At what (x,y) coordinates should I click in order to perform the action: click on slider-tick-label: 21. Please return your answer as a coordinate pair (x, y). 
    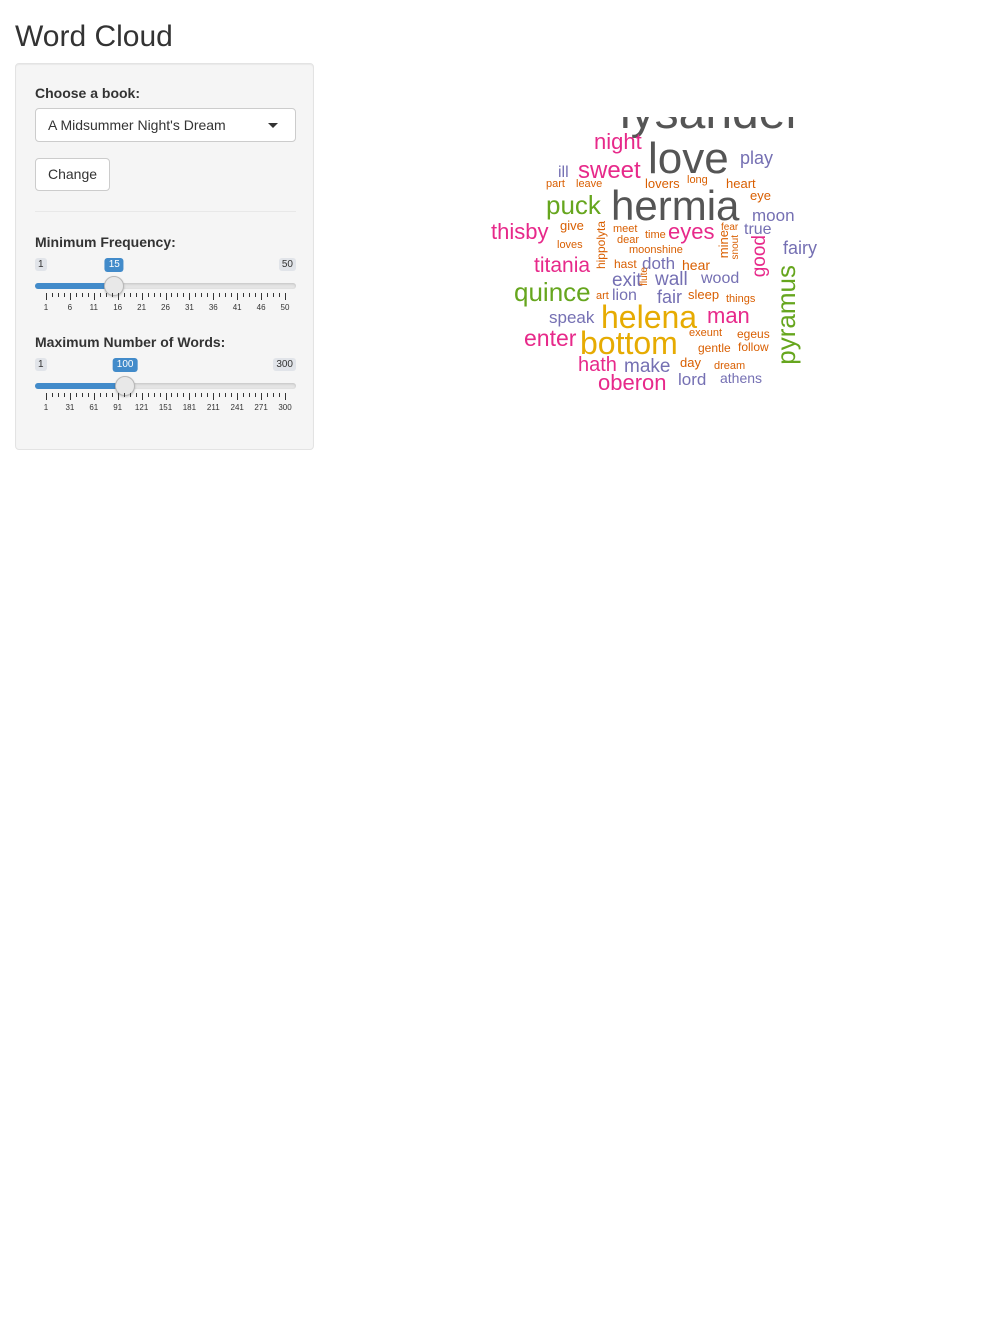
    Looking at the image, I should click on (142, 307).